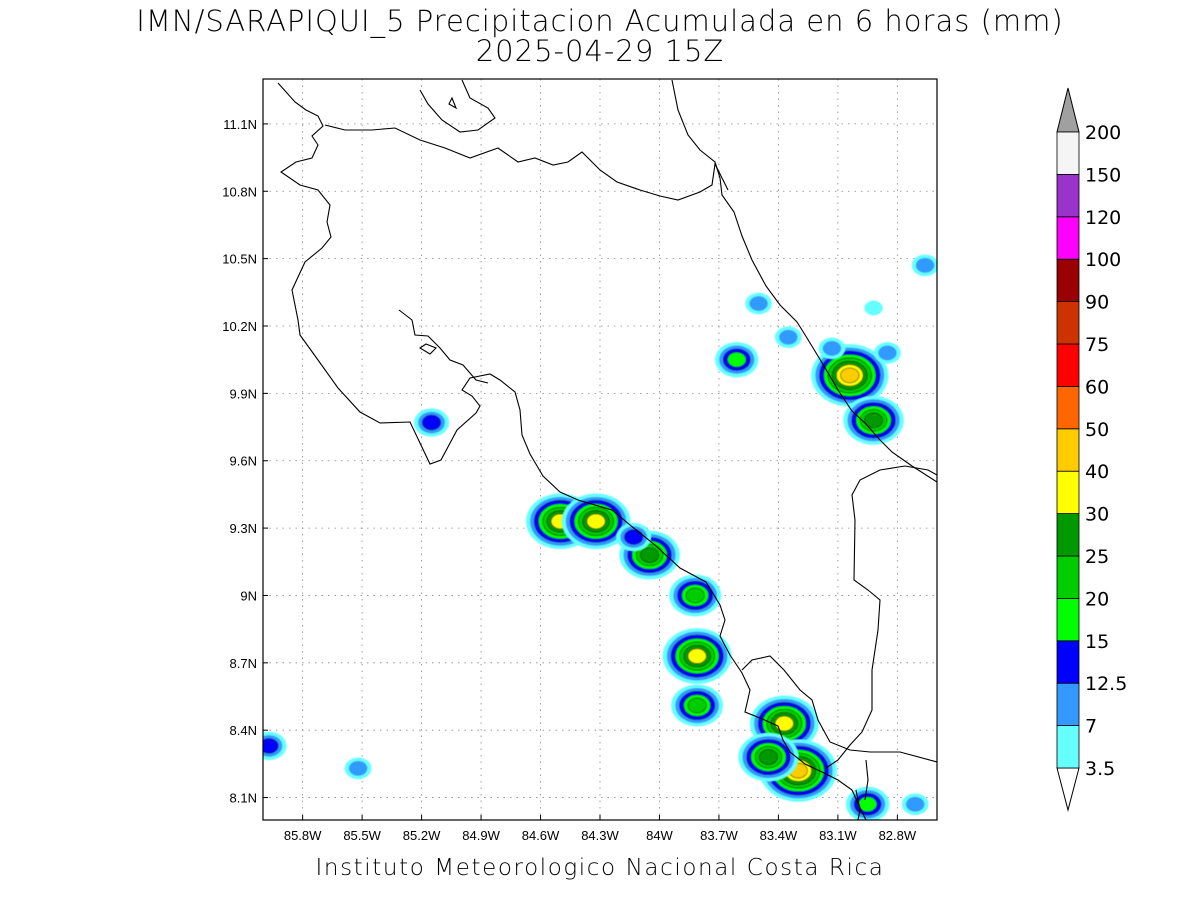 The height and width of the screenshot is (900, 1200). I want to click on nicaragua-border, so click(526, 162).